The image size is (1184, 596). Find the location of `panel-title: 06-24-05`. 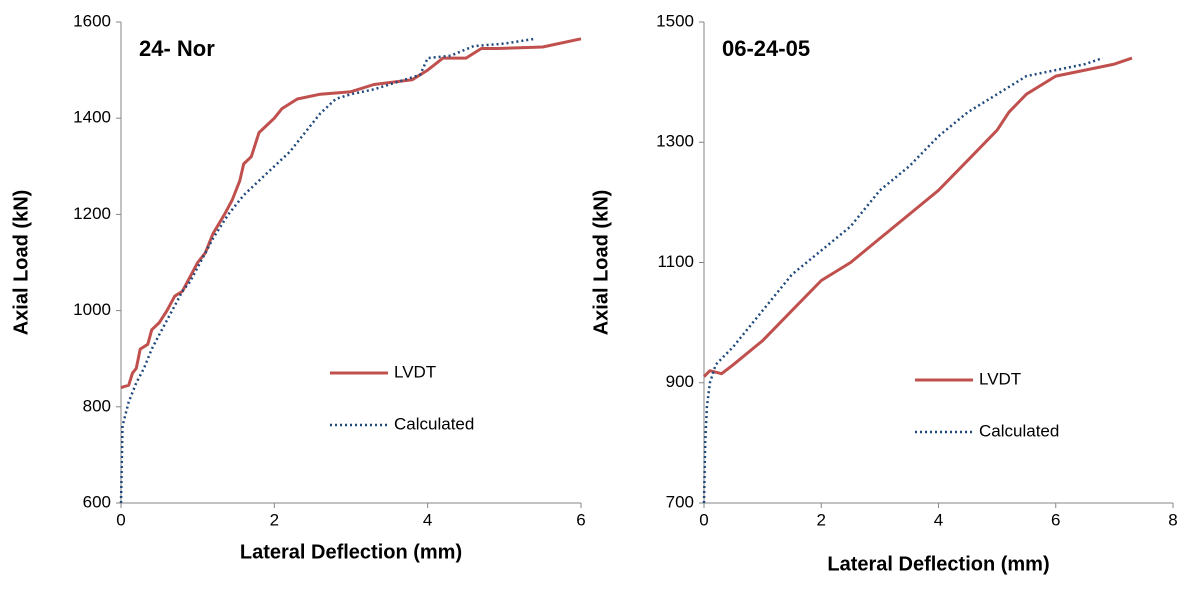

panel-title: 06-24-05 is located at coordinates (766, 48).